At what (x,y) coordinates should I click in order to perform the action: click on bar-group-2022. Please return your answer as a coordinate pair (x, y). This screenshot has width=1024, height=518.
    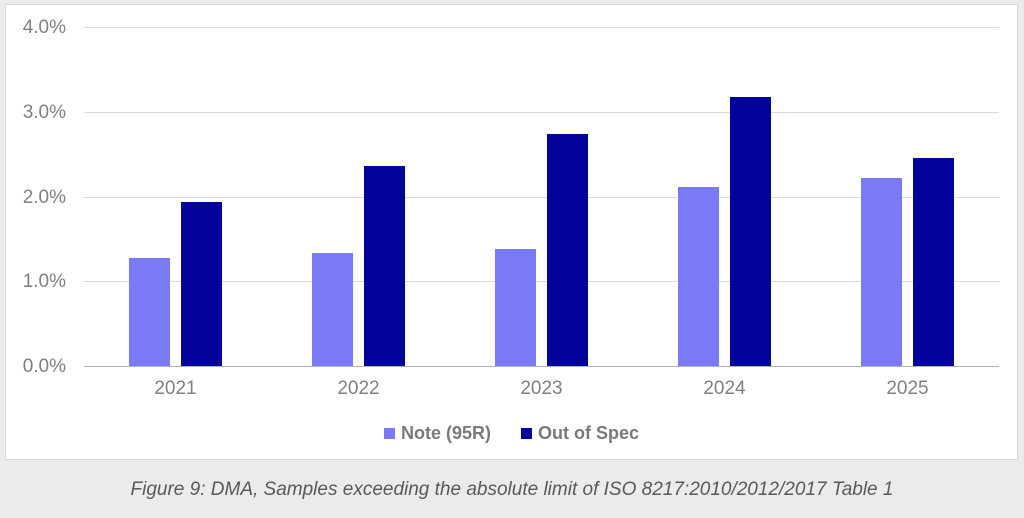
    Looking at the image, I should click on (358, 196).